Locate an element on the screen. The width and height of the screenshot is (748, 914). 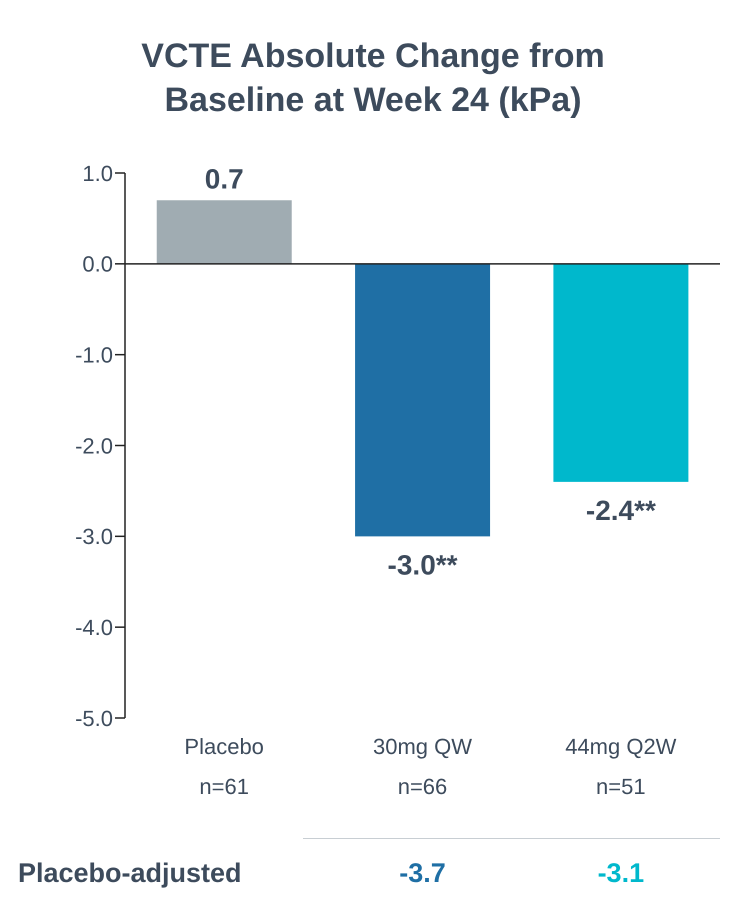
chart-title: VCTE Absolute Change from Baseline at Week 24 (kPa) is located at coordinates (373, 78).